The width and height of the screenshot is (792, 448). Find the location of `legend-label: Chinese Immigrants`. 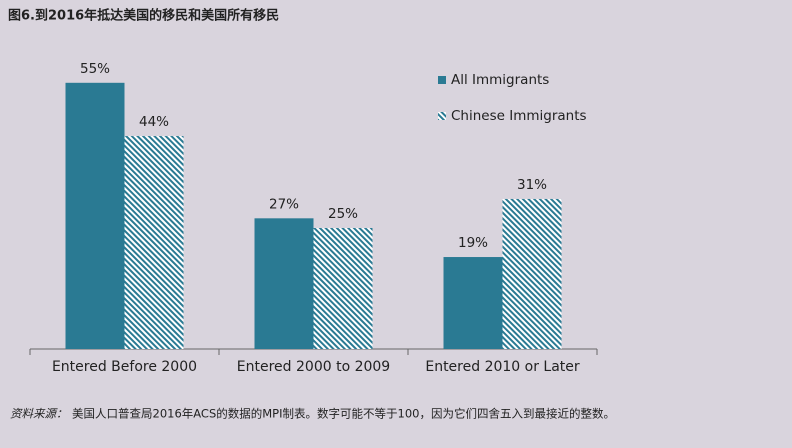

legend-label: Chinese Immigrants is located at coordinates (519, 116).